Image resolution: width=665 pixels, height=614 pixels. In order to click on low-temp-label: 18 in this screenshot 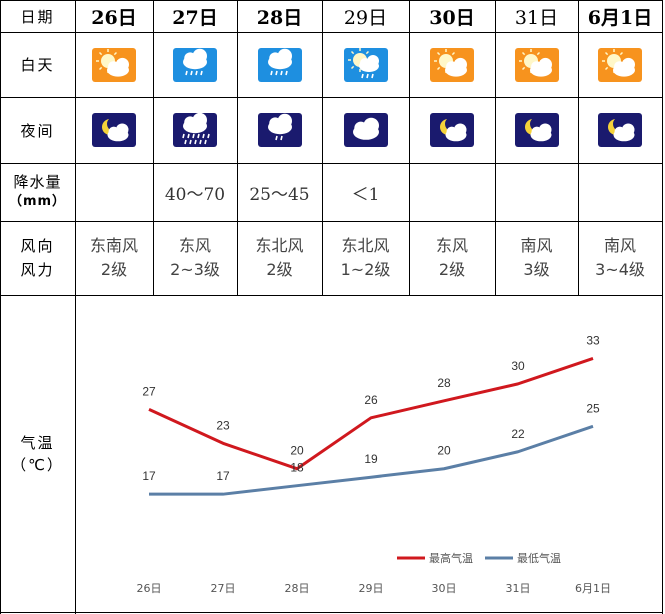, I will do `click(297, 468)`.